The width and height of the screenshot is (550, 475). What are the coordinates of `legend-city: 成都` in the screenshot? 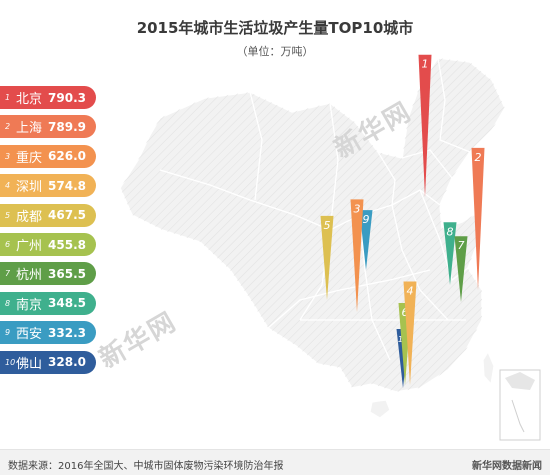 It's located at (29, 217).